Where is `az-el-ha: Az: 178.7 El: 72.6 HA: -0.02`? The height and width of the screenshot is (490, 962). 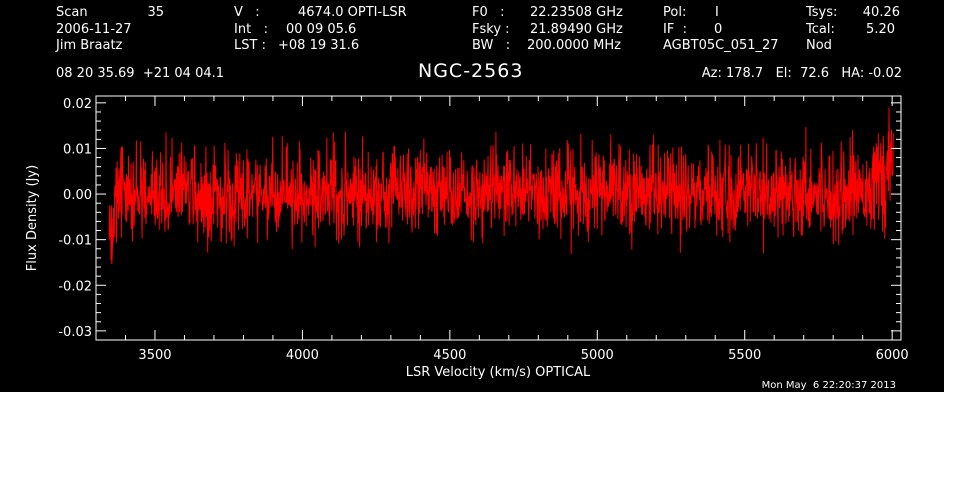
az-el-ha: Az: 178.7 El: 72.6 HA: -0.02 is located at coordinates (801, 73).